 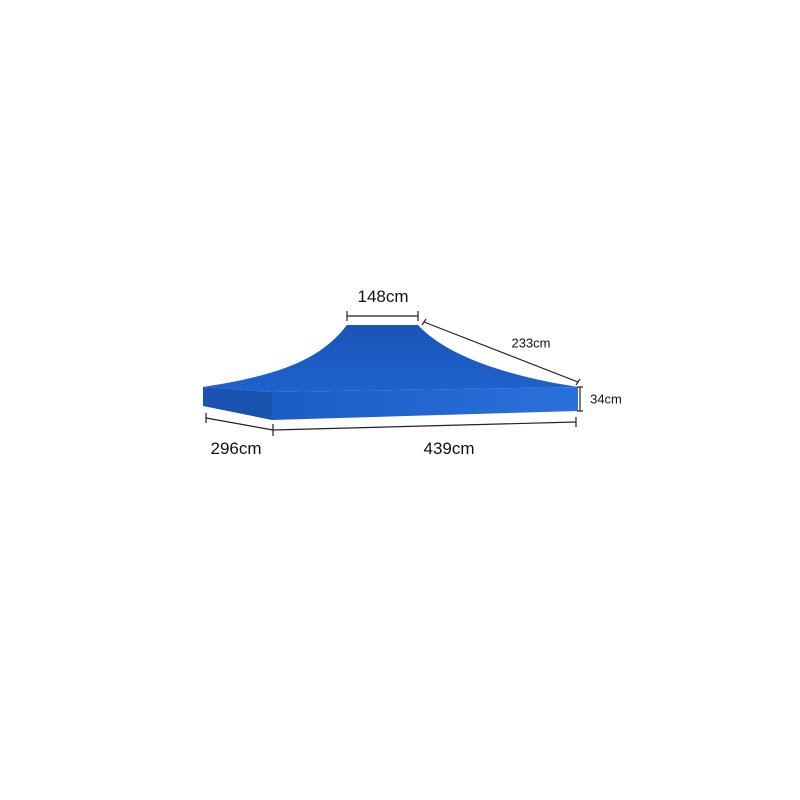 What do you see at coordinates (424, 426) in the screenshot?
I see `dim-line-length` at bounding box center [424, 426].